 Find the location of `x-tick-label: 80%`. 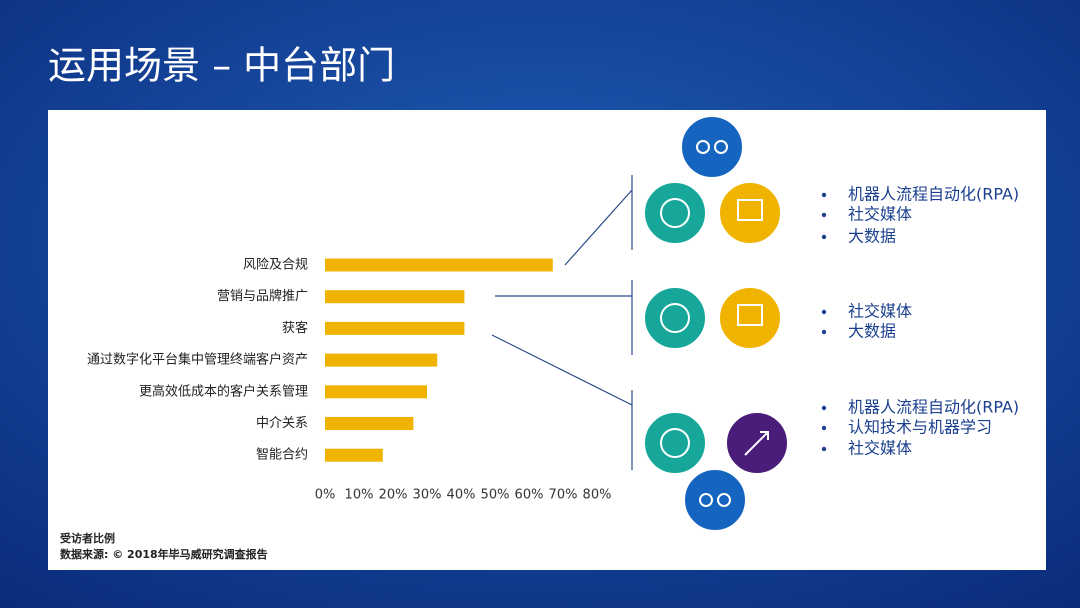

x-tick-label: 80% is located at coordinates (597, 495).